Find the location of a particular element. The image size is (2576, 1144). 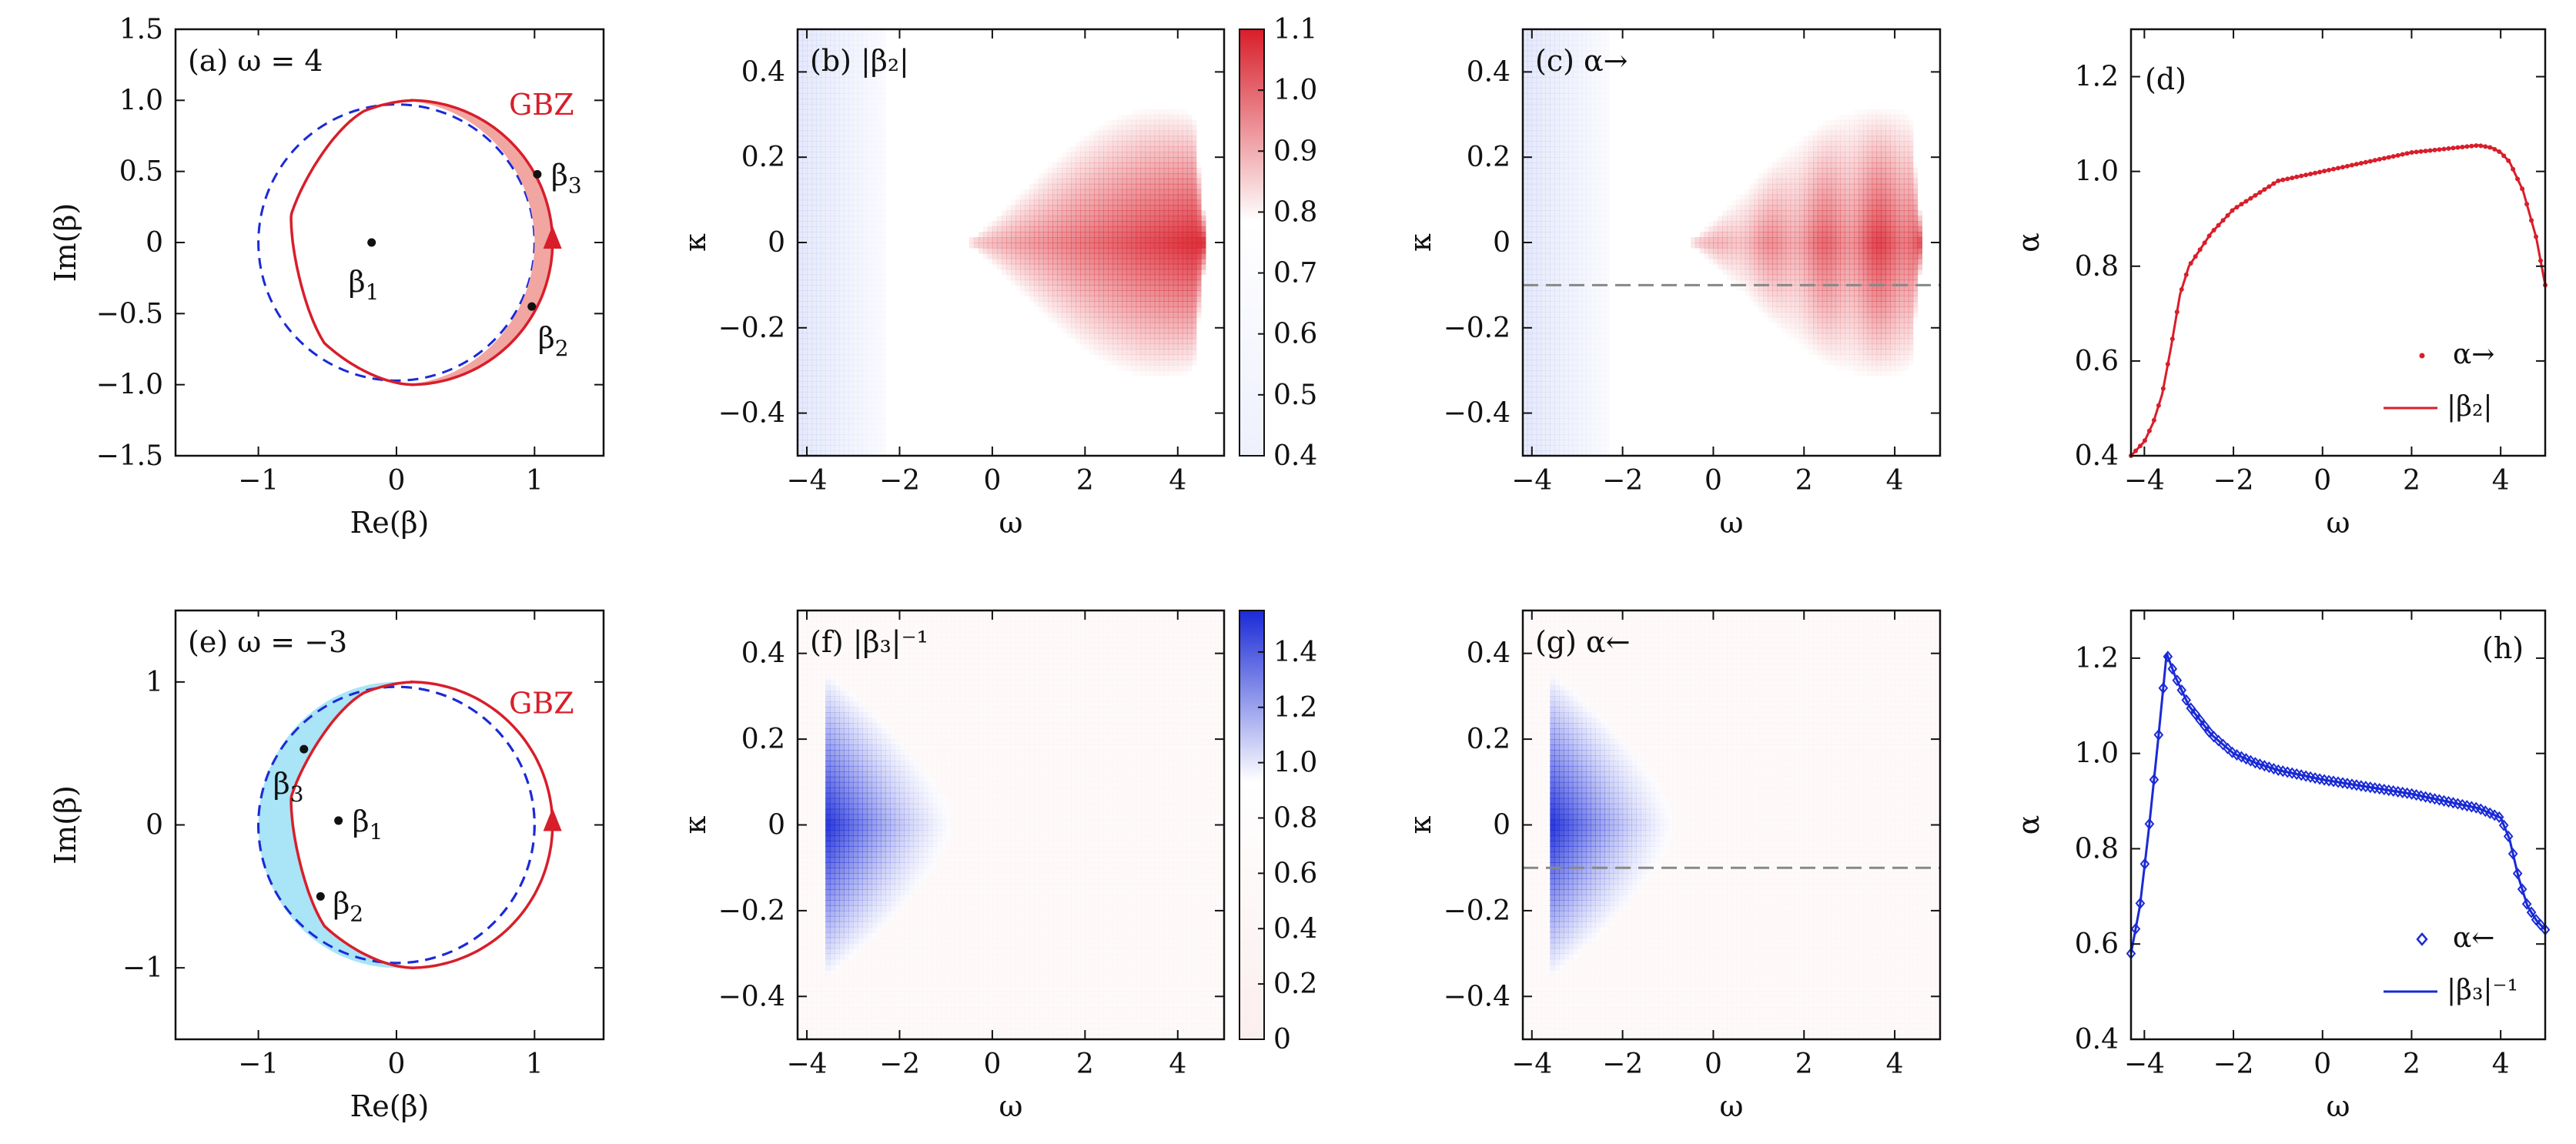

colorbar is located at coordinates (1252, 825).